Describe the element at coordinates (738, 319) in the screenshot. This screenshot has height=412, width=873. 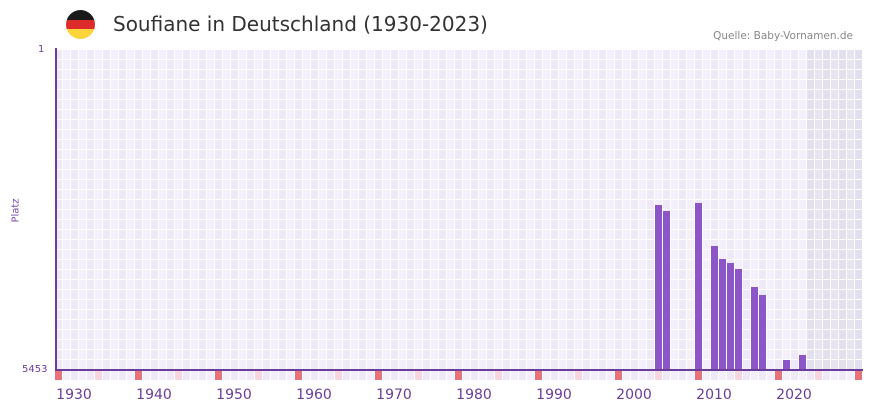
I see `bar-2013` at that location.